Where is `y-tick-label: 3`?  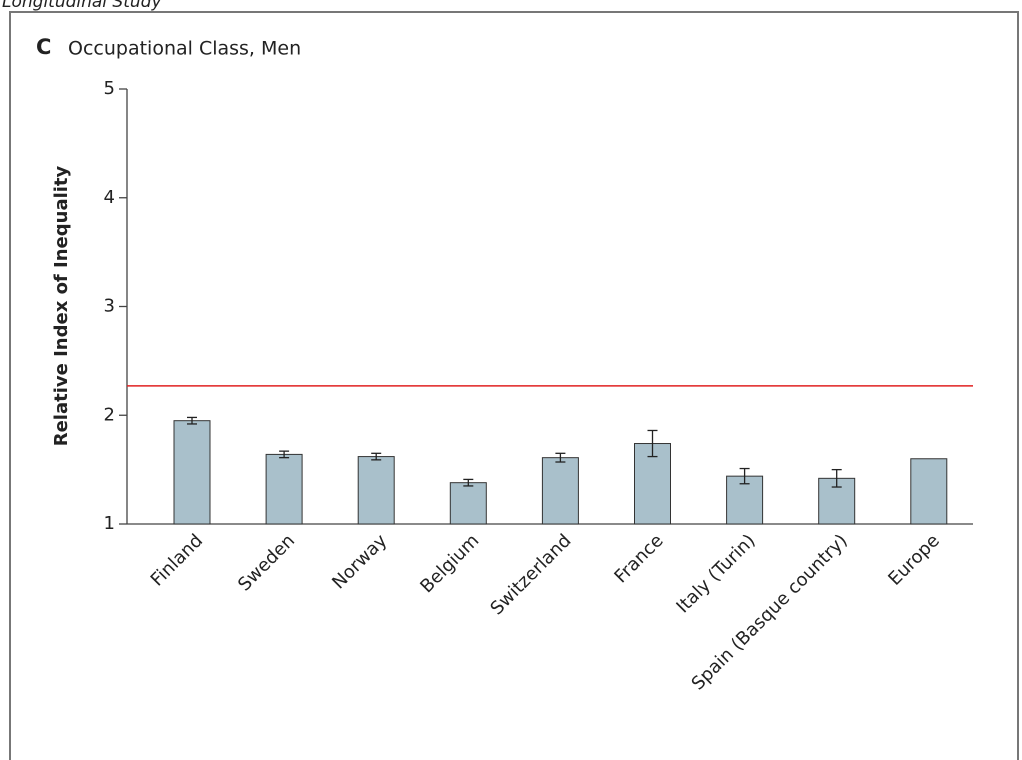 y-tick-label: 3 is located at coordinates (109, 306).